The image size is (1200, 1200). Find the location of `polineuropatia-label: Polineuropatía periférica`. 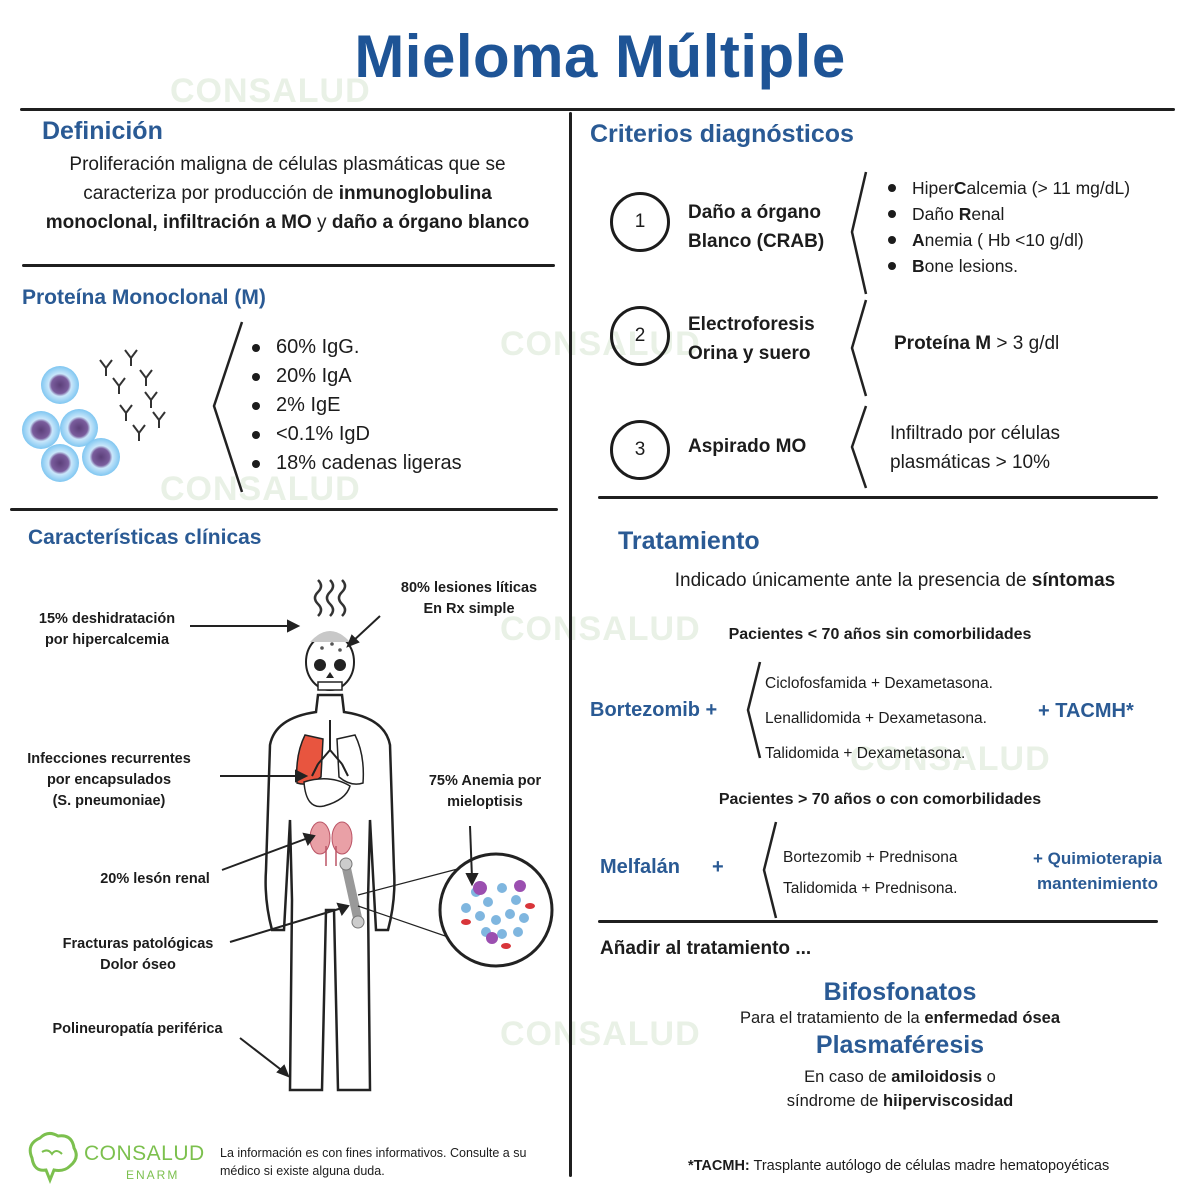

polineuropatia-label: Polineuropatía periférica is located at coordinates (137, 1029).